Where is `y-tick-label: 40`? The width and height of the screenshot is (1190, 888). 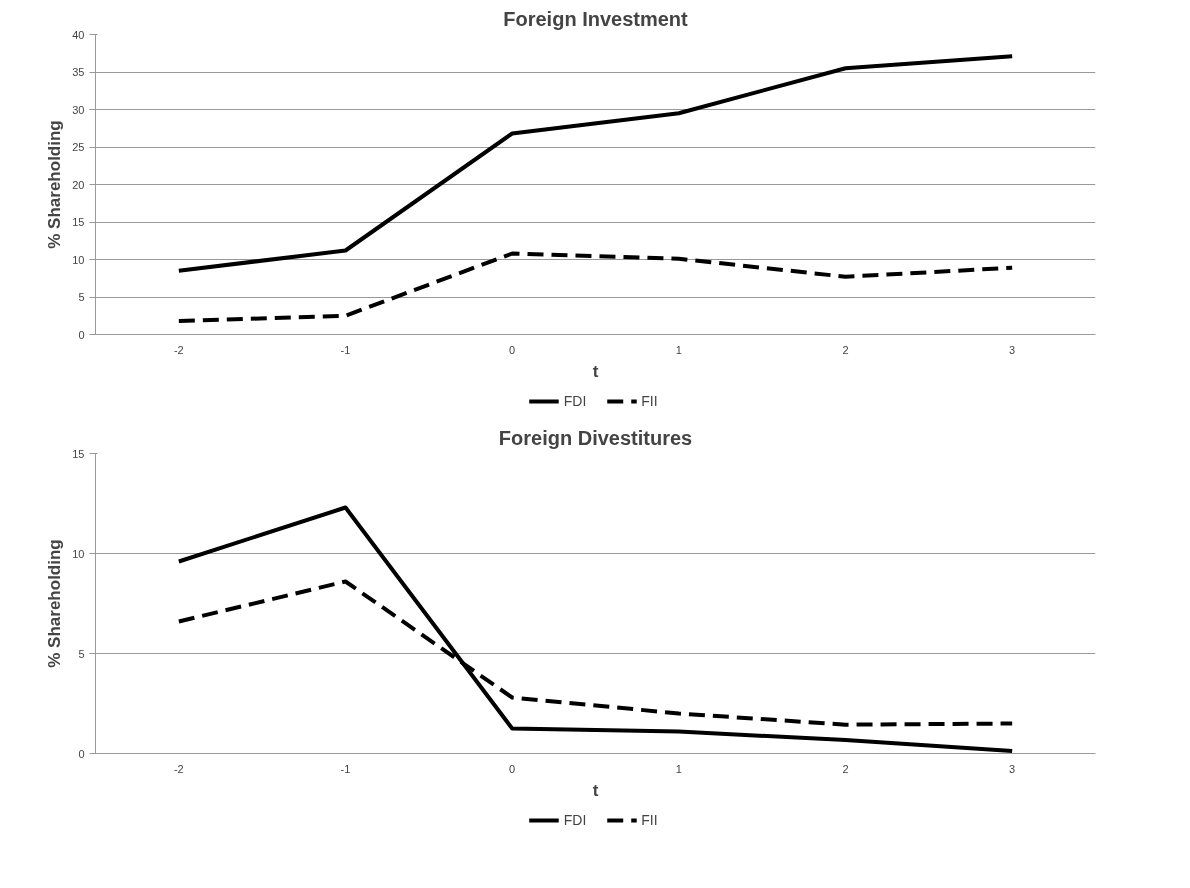
y-tick-label: 40 is located at coordinates (78, 34).